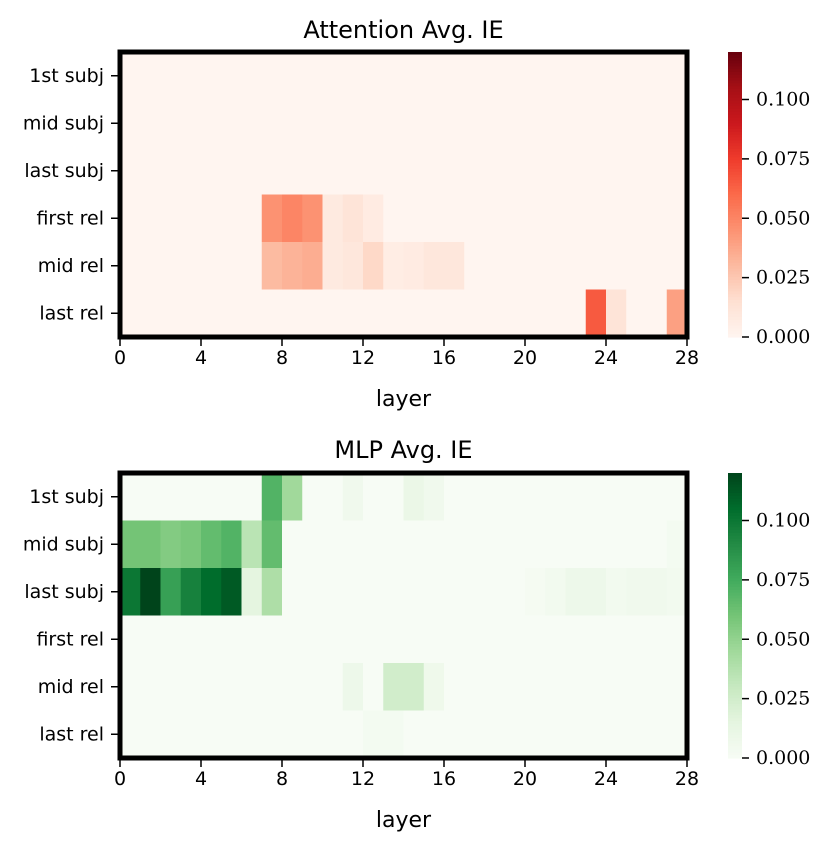 This screenshot has width=831, height=856. I want to click on colorbar-tick-label: 0.000, so click(783, 758).